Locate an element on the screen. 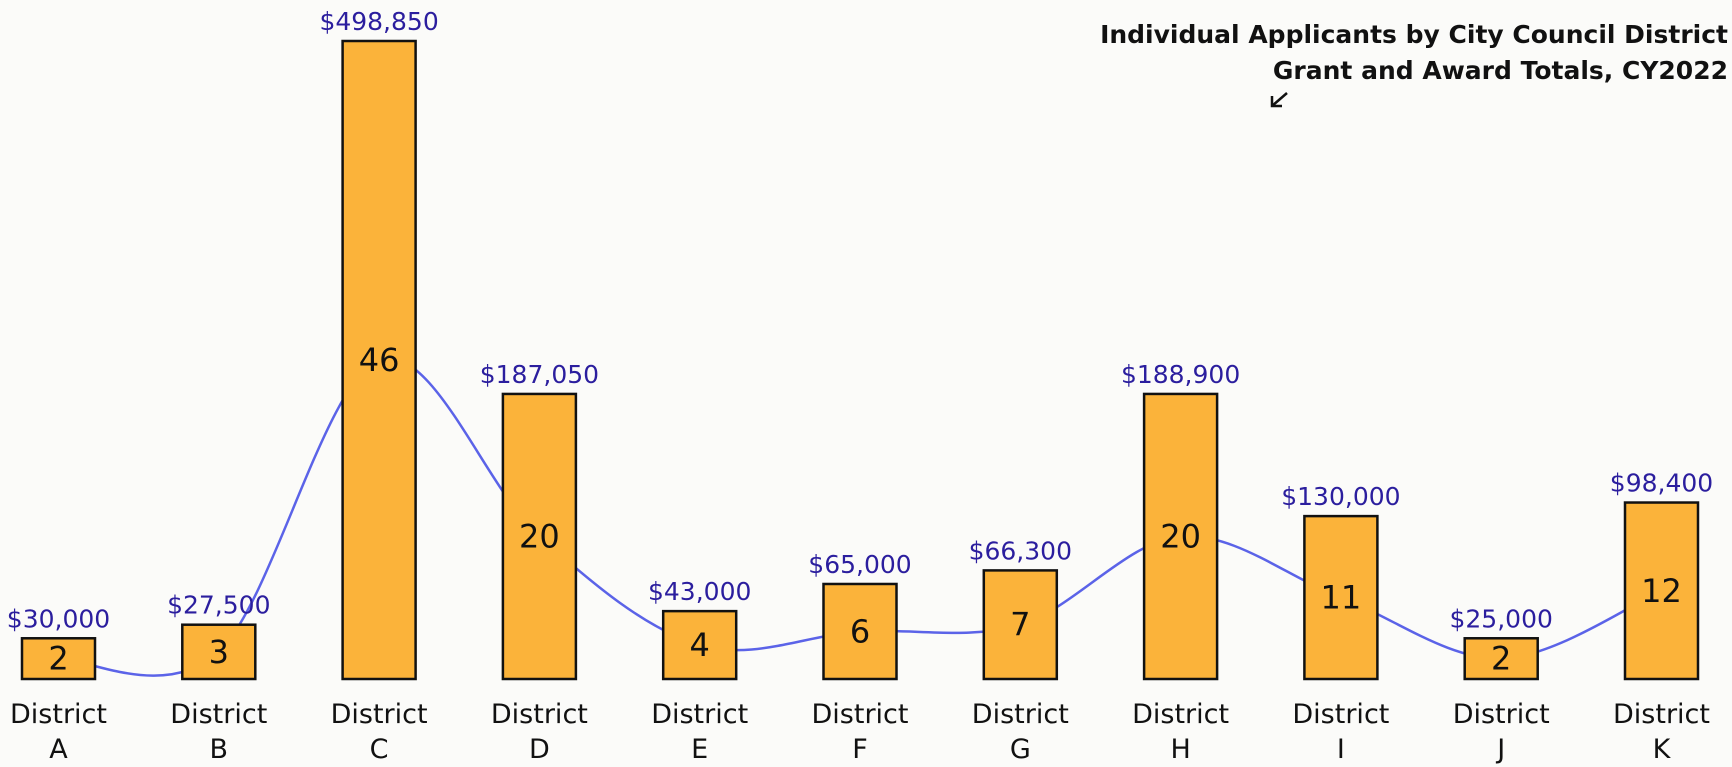 This screenshot has height=767, width=1732. amount-label: $98,400 is located at coordinates (1661, 483).